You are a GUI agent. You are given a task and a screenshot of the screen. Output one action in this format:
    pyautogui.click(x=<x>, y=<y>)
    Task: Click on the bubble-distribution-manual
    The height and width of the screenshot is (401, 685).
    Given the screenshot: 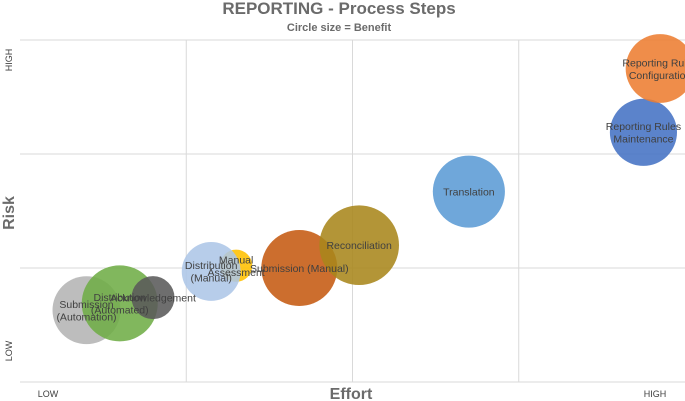 What is the action you would take?
    pyautogui.click(x=211, y=271)
    